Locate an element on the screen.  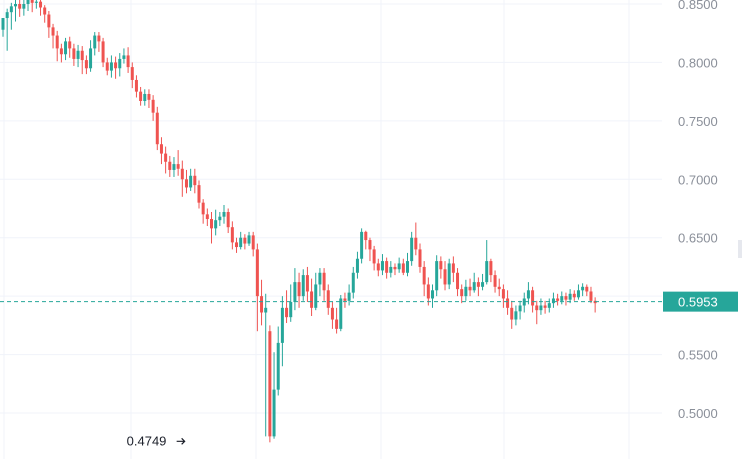
y-tick-label: 0.6500 is located at coordinates (698, 238).